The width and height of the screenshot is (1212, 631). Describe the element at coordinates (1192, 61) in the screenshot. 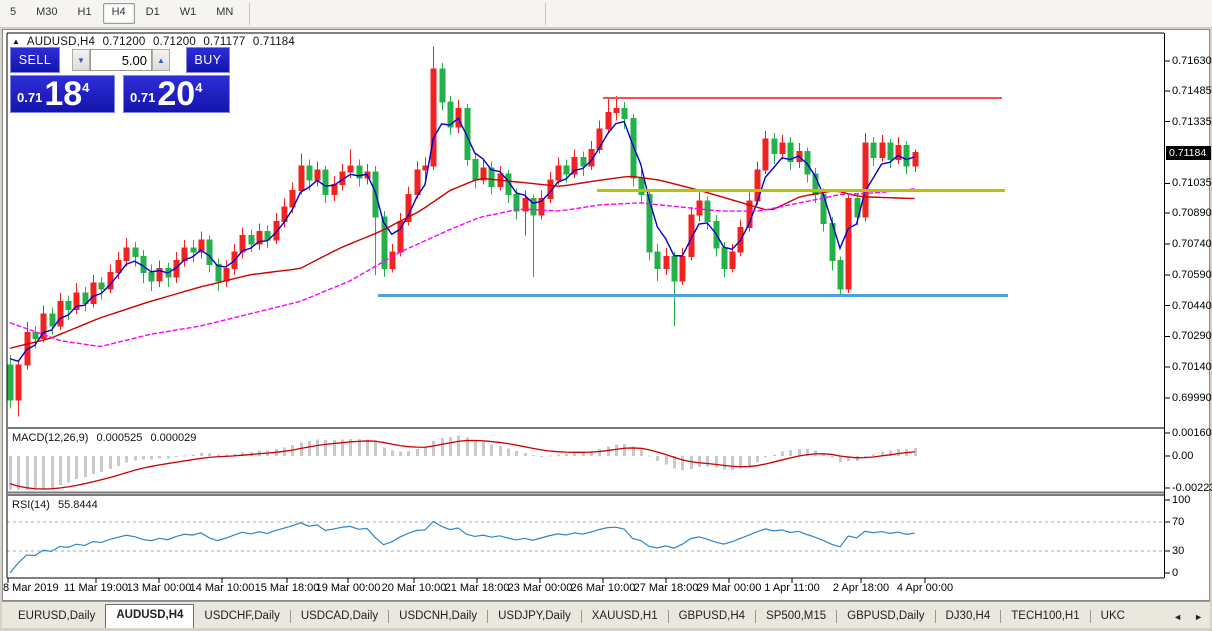

I see `price-tick-label: 0.71630` at that location.